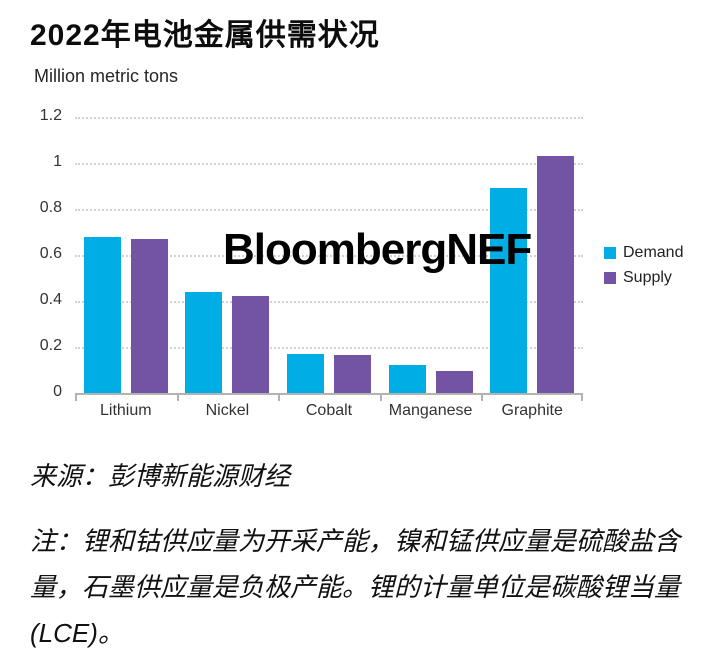 The height and width of the screenshot is (658, 711). What do you see at coordinates (50, 253) in the screenshot?
I see `y-tick-label-0.6: 0.6` at bounding box center [50, 253].